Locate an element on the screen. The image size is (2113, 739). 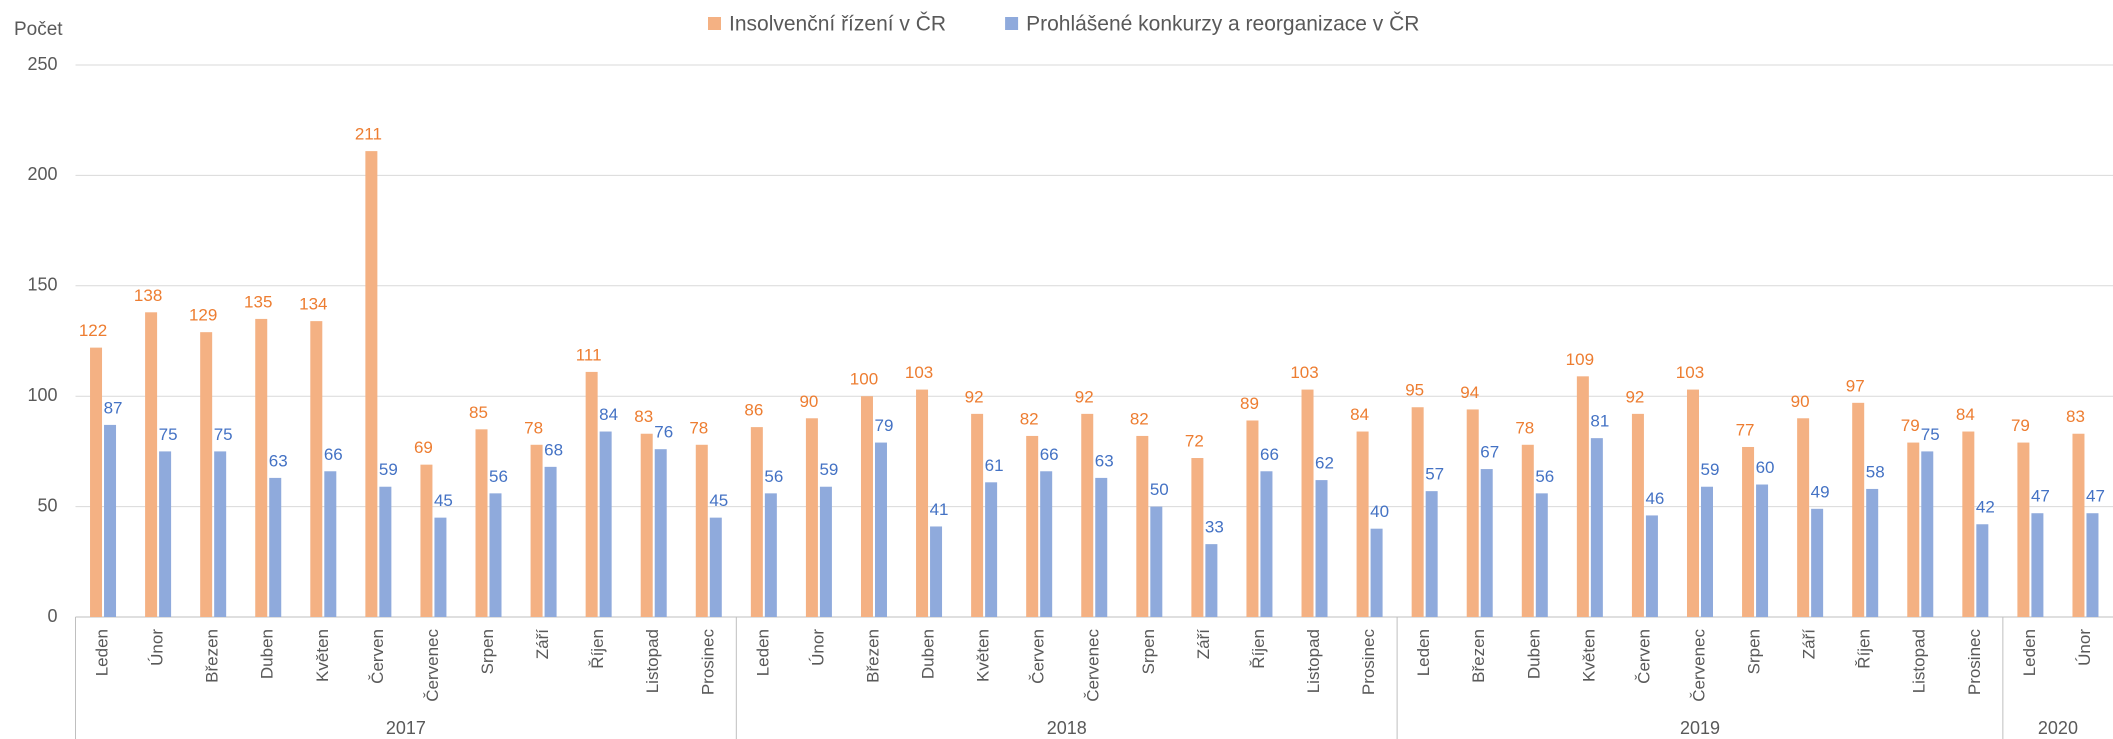
data-label: 68 is located at coordinates (553, 449).